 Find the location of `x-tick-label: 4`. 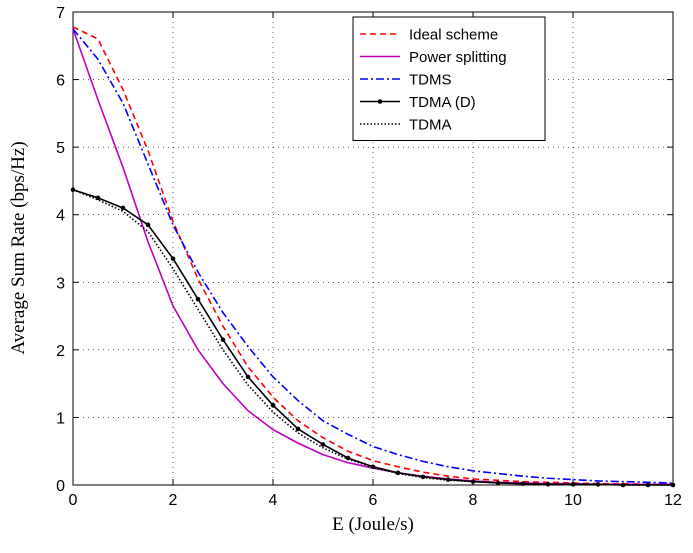

x-tick-label: 4 is located at coordinates (273, 500).